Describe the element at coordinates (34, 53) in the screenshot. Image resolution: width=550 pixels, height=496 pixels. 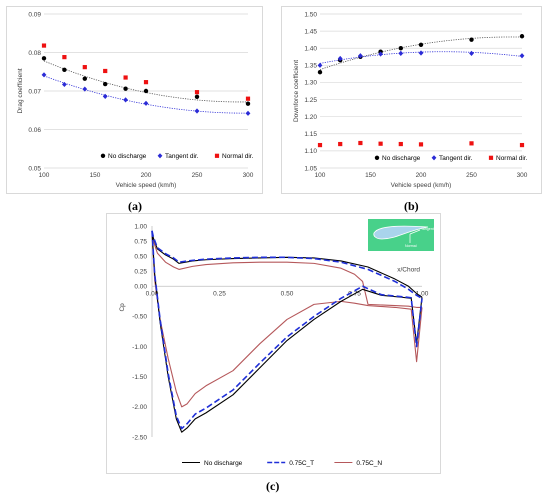
I see `y-tick-label: 0.08` at that location.